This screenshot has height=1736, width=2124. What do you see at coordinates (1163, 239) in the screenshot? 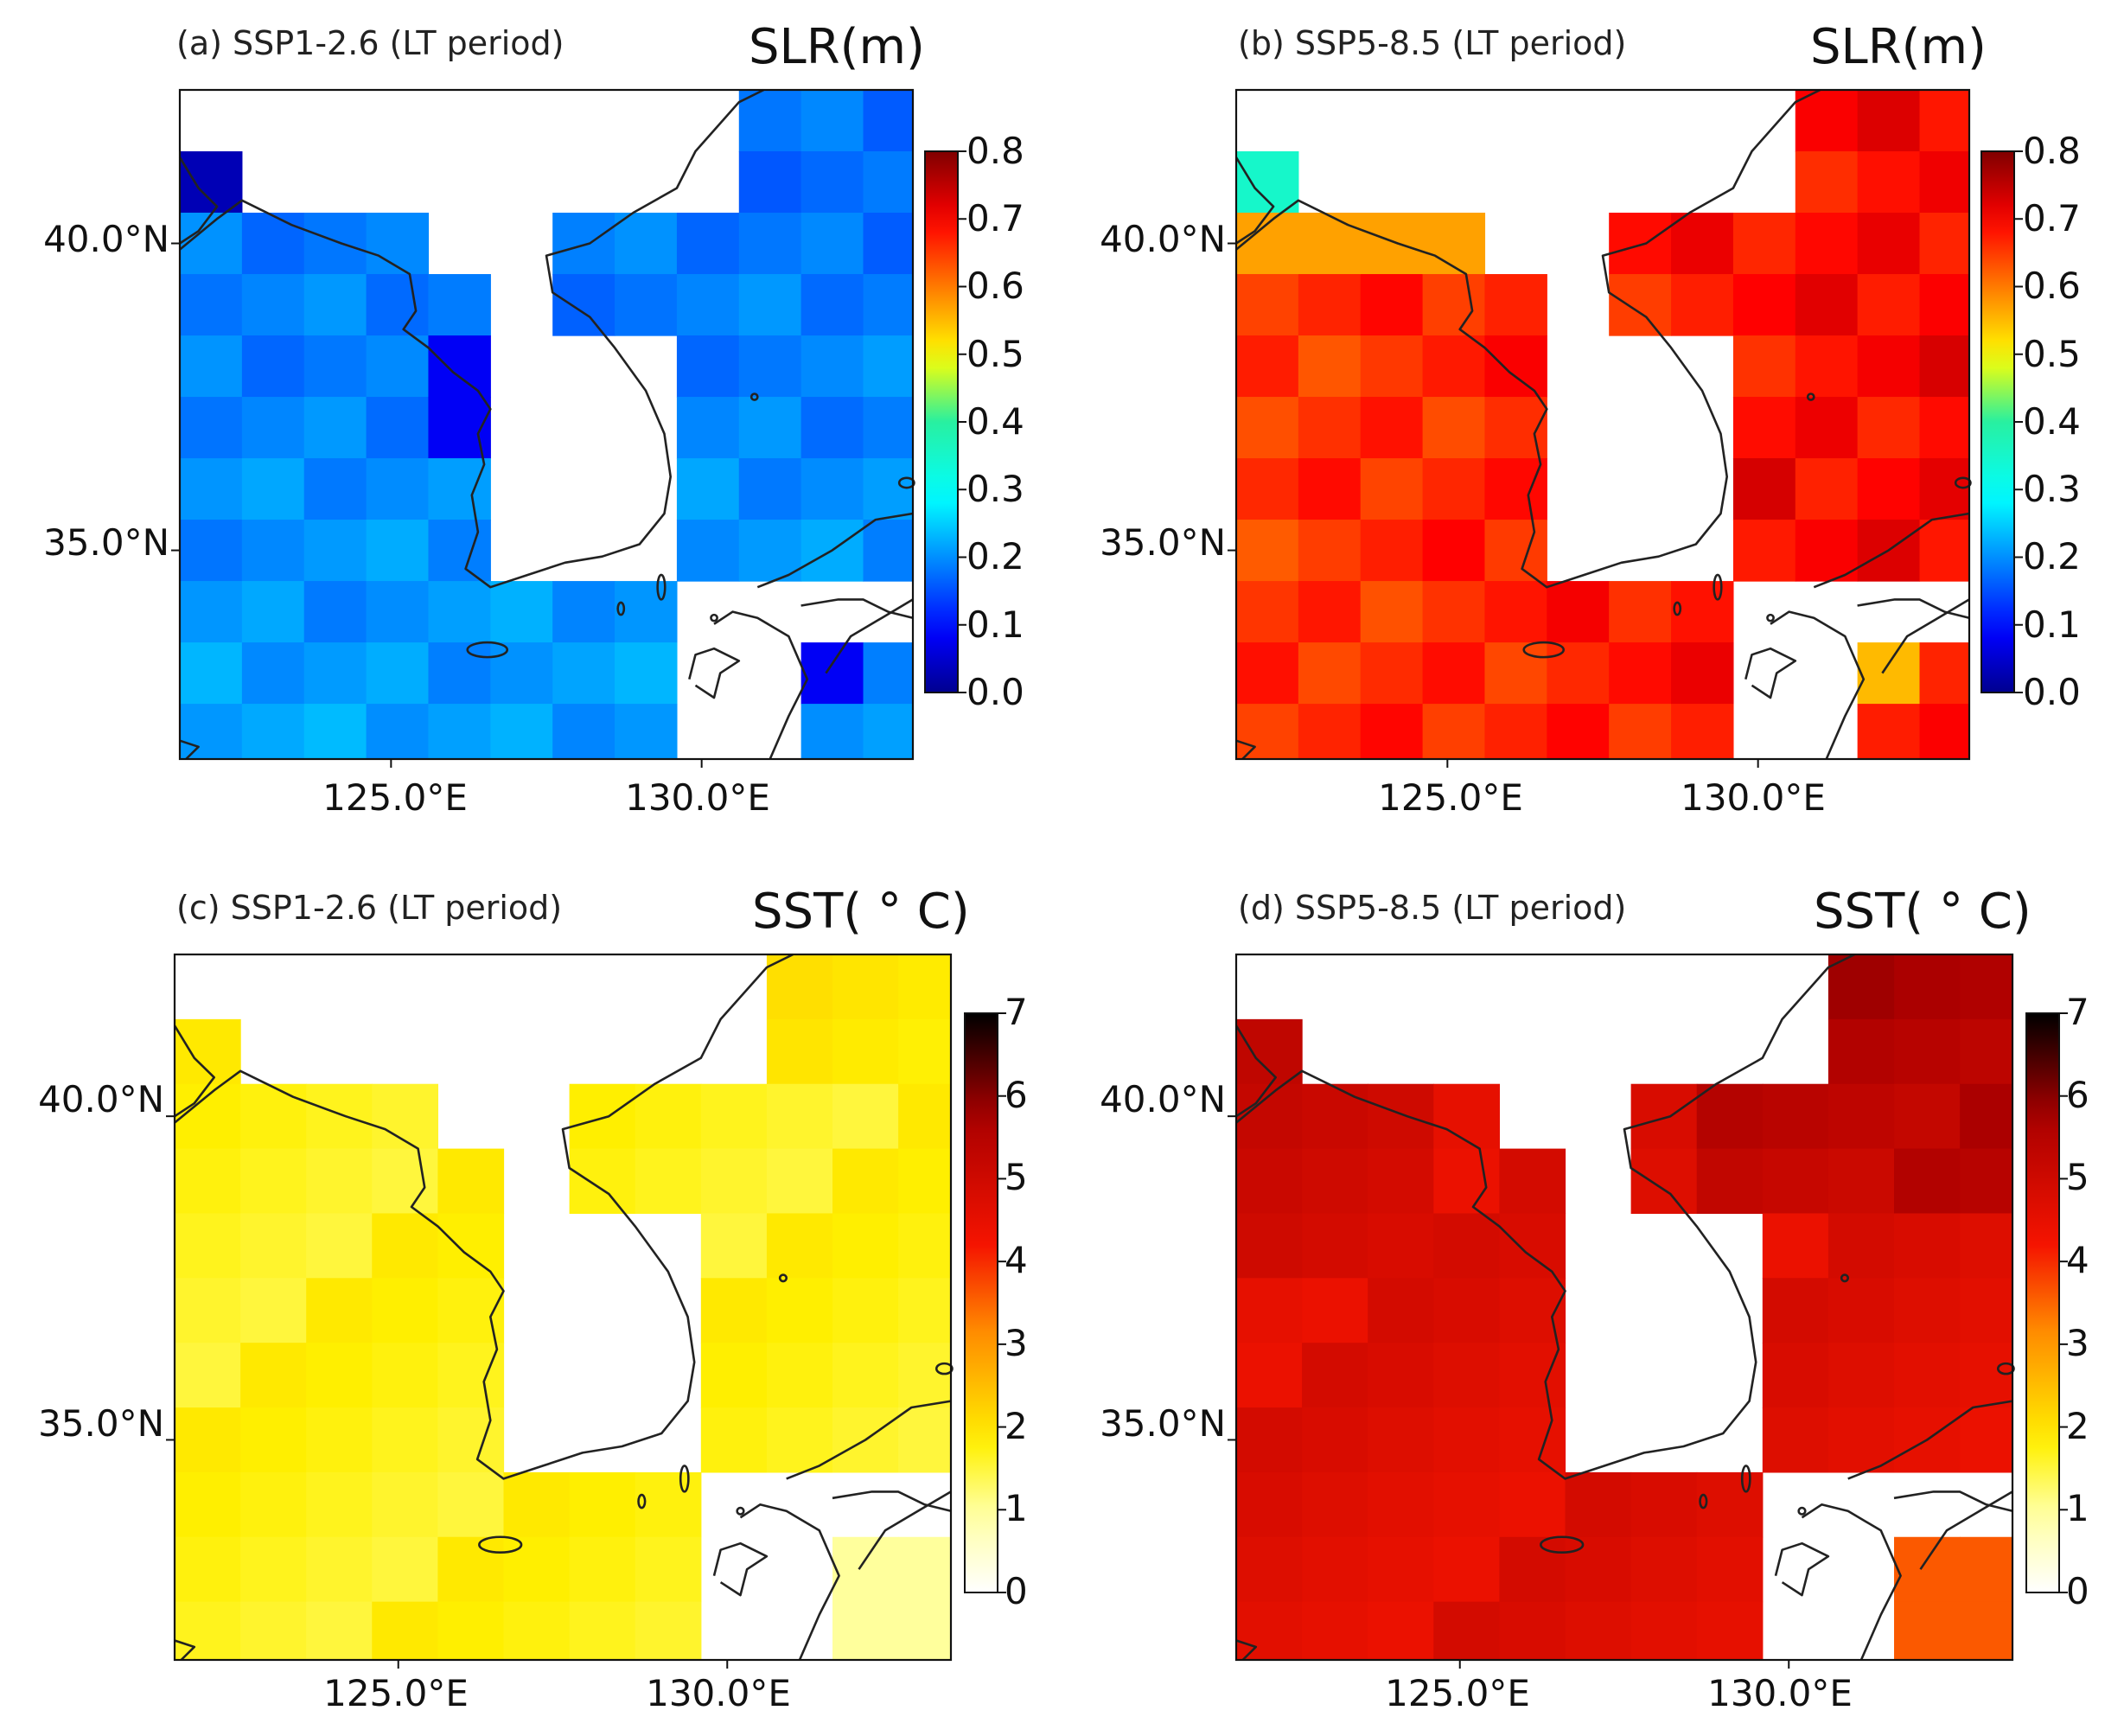
I see `lat-label-40: 40.0°N` at bounding box center [1163, 239].